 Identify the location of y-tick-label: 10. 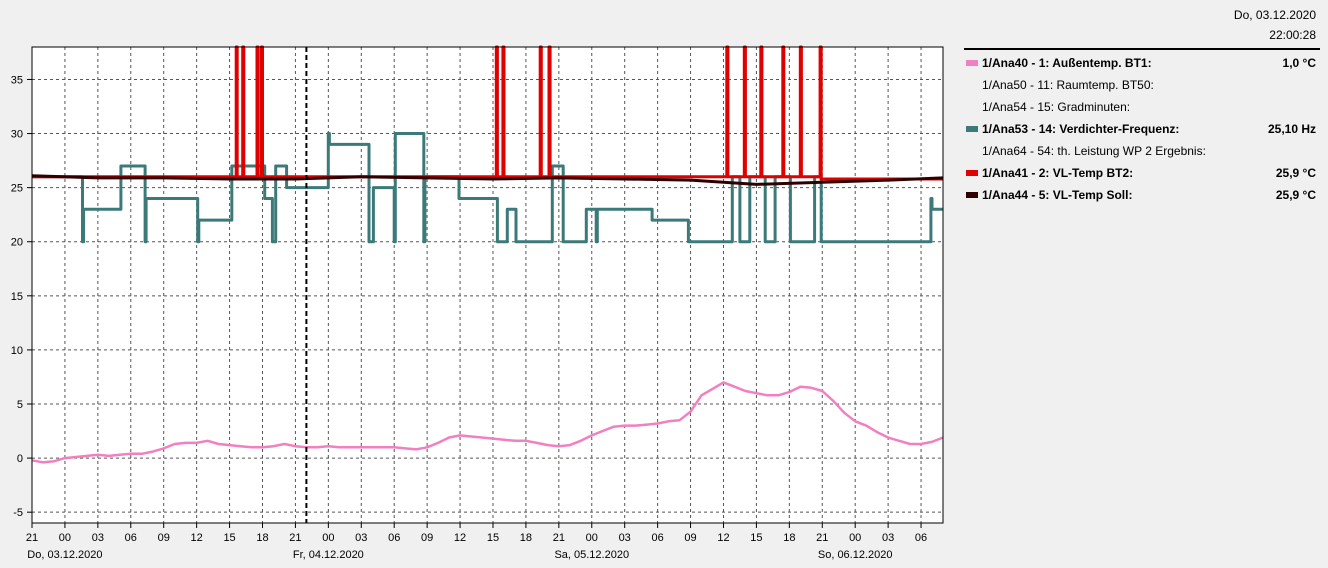
(17, 351).